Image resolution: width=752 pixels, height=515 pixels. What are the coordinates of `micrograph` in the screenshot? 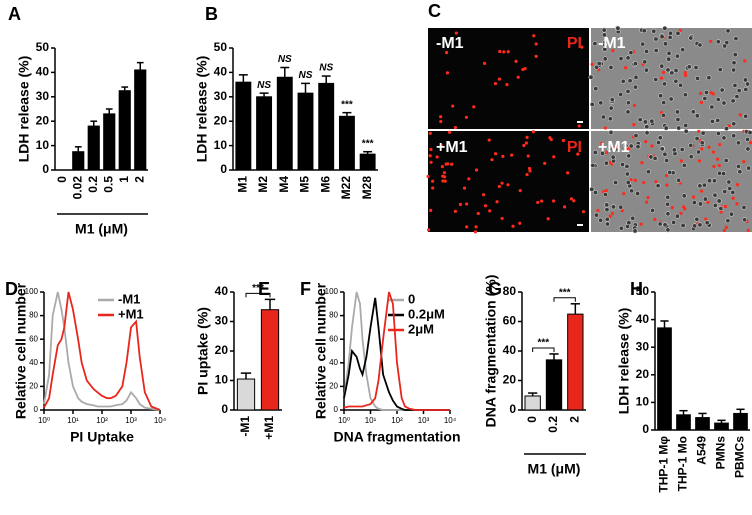 It's located at (508, 181).